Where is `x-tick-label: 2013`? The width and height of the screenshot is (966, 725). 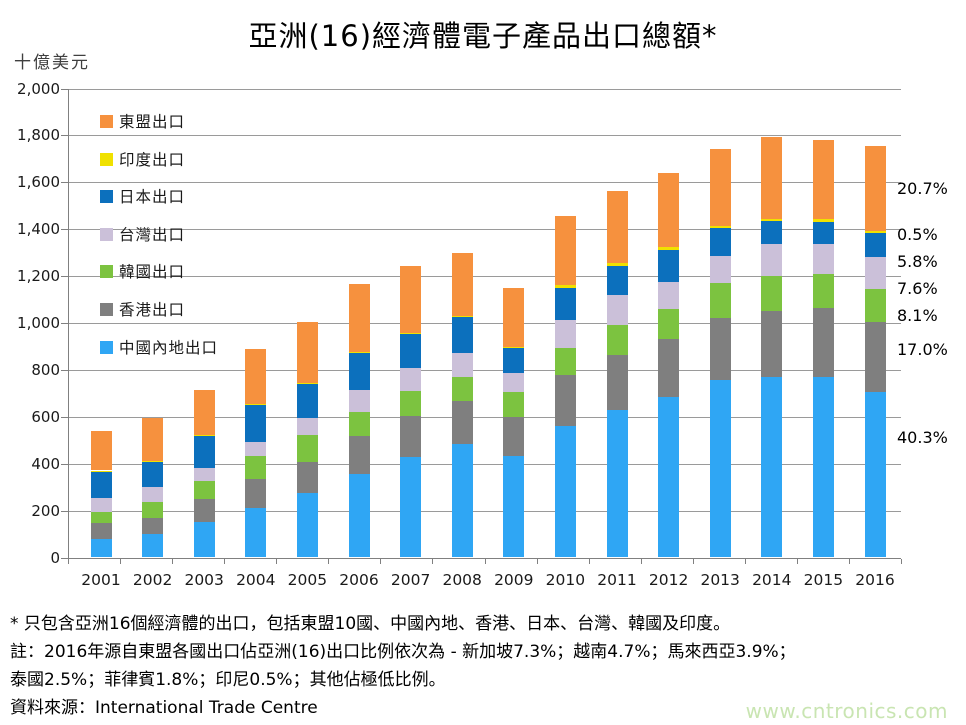
x-tick-label: 2013 is located at coordinates (720, 580).